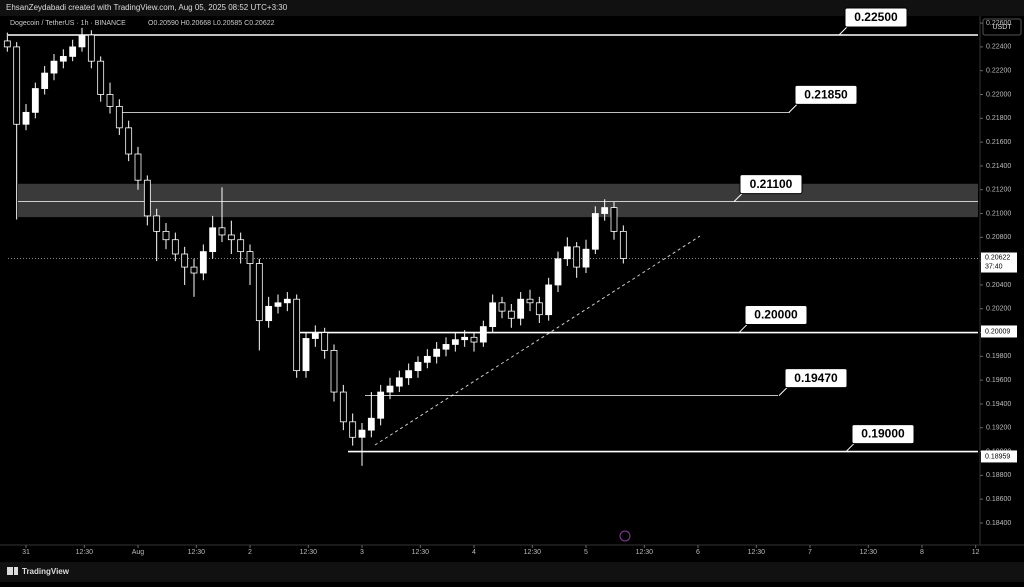 Image resolution: width=1024 pixels, height=587 pixels. What do you see at coordinates (625, 536) in the screenshot?
I see `event-icon` at bounding box center [625, 536].